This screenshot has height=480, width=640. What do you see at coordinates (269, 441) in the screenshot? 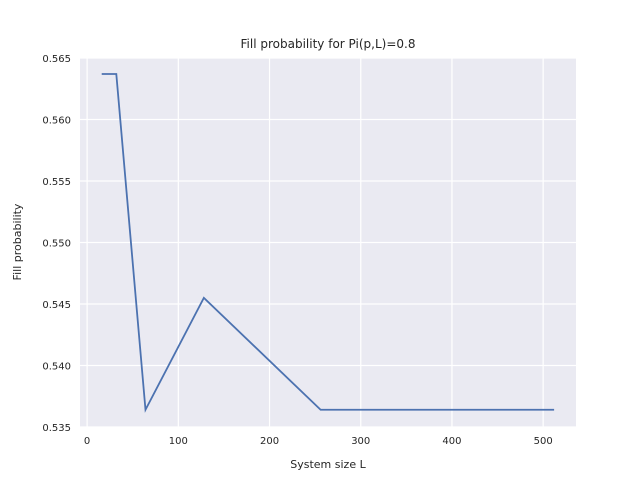
I see `x-tick-label: 200` at bounding box center [269, 441].